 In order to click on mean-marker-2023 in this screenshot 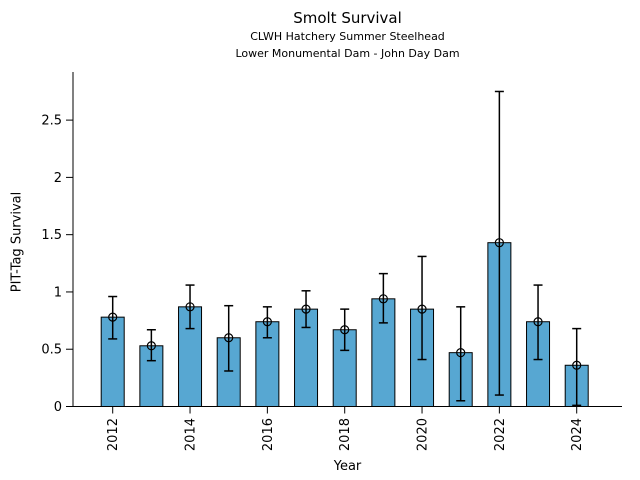, I will do `click(538, 322)`.